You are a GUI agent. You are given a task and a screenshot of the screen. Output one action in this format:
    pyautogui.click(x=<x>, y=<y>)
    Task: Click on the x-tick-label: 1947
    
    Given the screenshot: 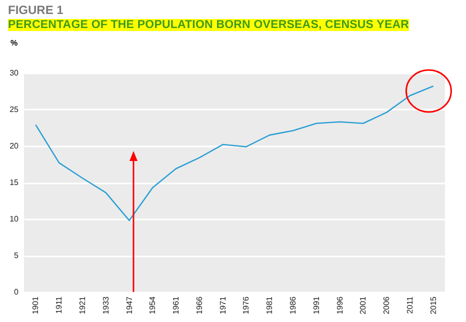 What is the action you would take?
    pyautogui.click(x=129, y=305)
    